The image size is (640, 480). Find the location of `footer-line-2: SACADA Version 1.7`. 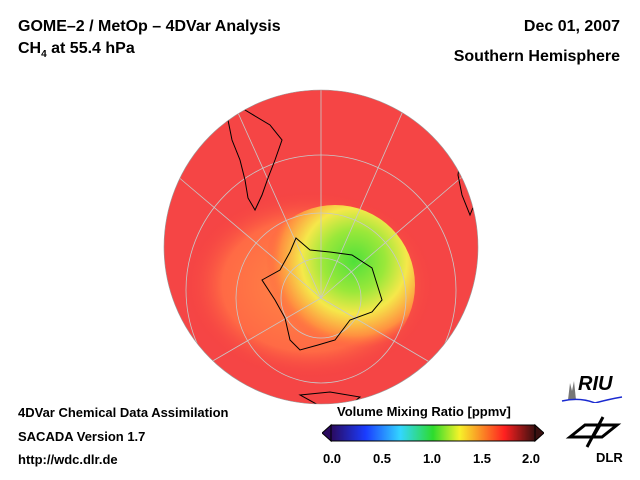

footer-line-2: SACADA Version 1.7 is located at coordinates (82, 436).